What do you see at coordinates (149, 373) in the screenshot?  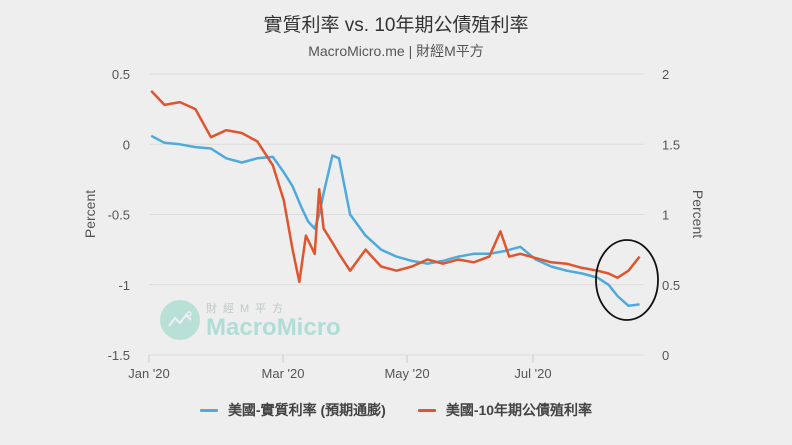 I see `x-axis-tick: Jan '20` at bounding box center [149, 373].